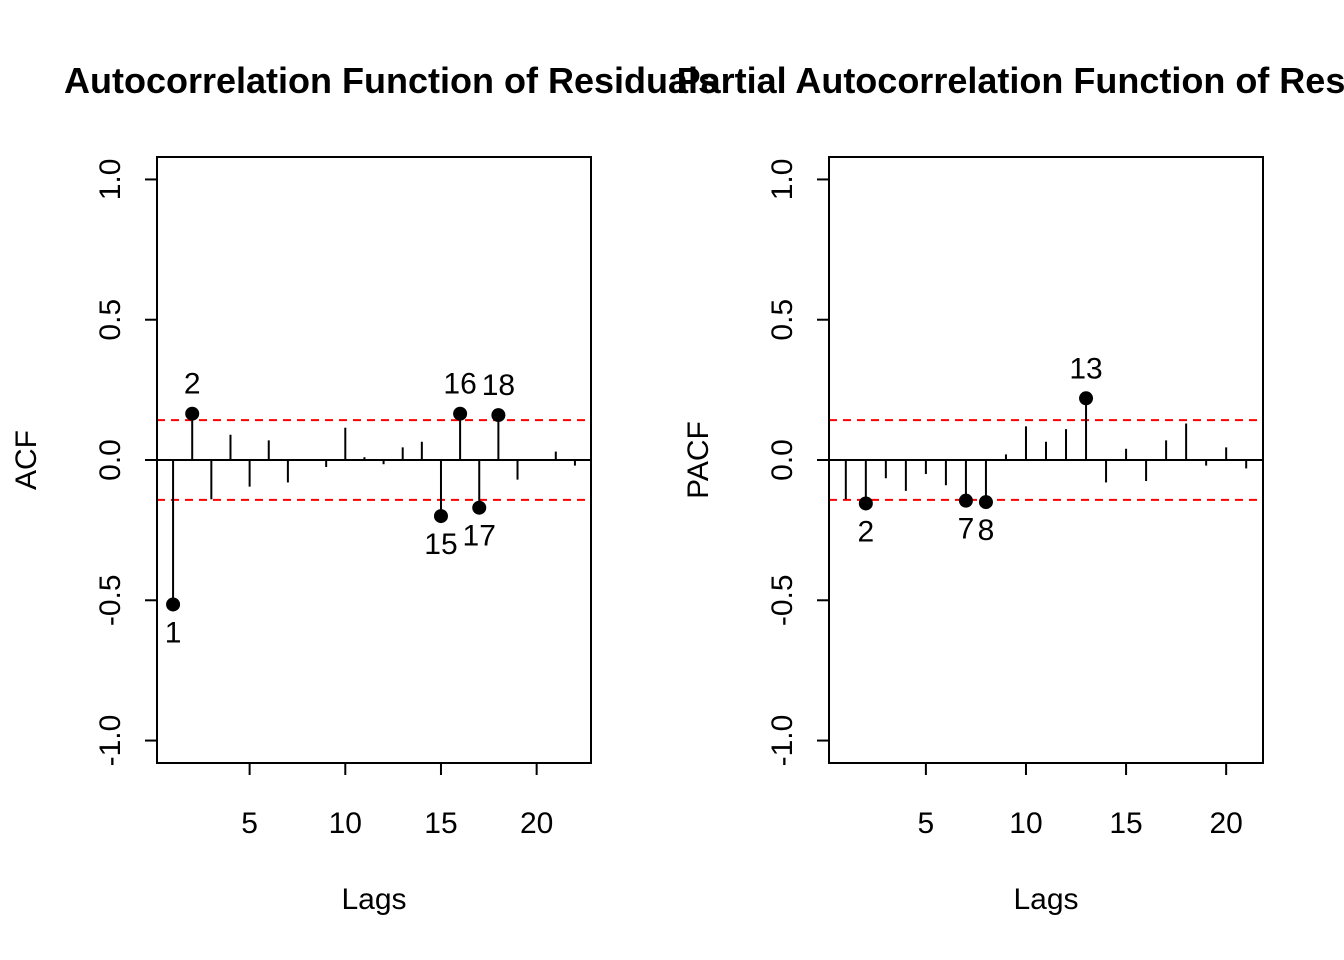 The width and height of the screenshot is (1344, 960). What do you see at coordinates (391, 80) in the screenshot?
I see `acf-title: Autocorrelation Function of Residuals` at bounding box center [391, 80].